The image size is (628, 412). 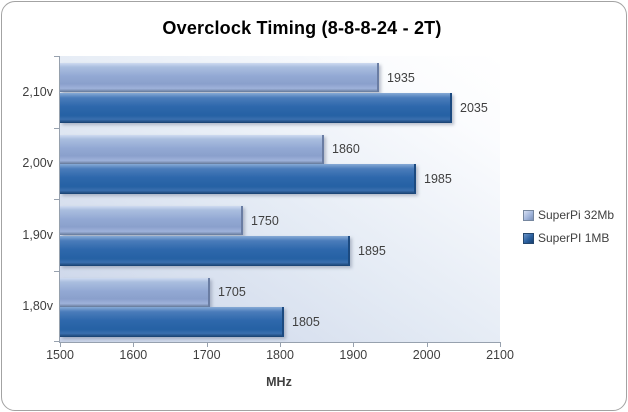 I want to click on x-tick-label: 1600, so click(x=133, y=355).